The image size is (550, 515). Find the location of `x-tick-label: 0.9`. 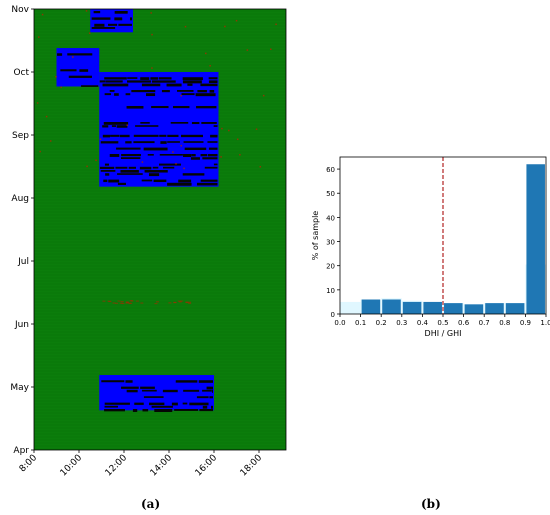

x-tick-label: 0.9 is located at coordinates (525, 323).